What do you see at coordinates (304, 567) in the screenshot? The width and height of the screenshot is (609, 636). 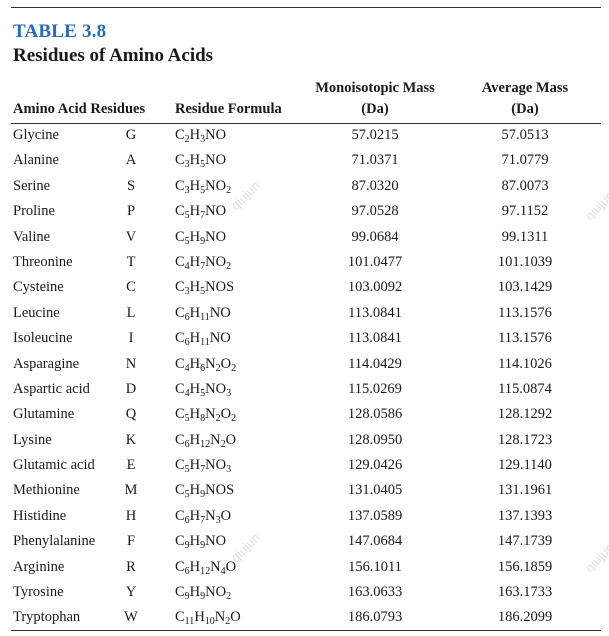 I see `table-row: Arginine R C6H12N4O 156.1011 156.1859` at bounding box center [304, 567].